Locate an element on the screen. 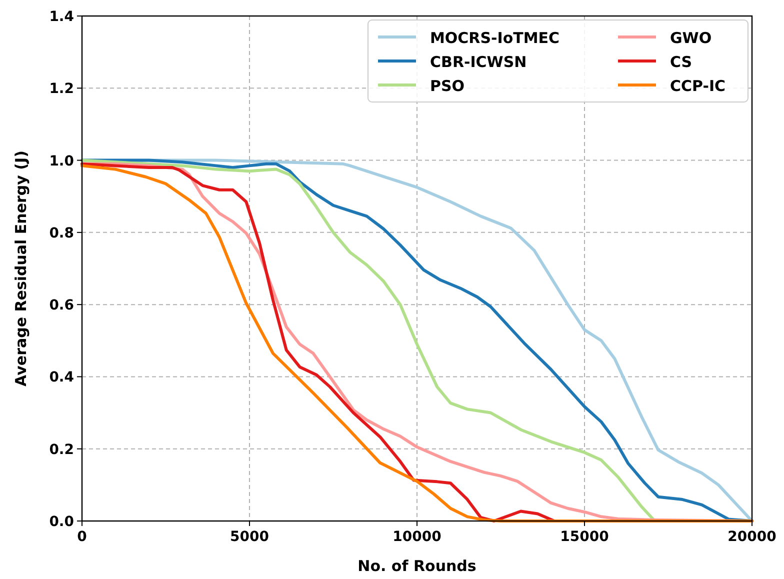  legend-label: MOCRS-IoTMEC is located at coordinates (495, 38).